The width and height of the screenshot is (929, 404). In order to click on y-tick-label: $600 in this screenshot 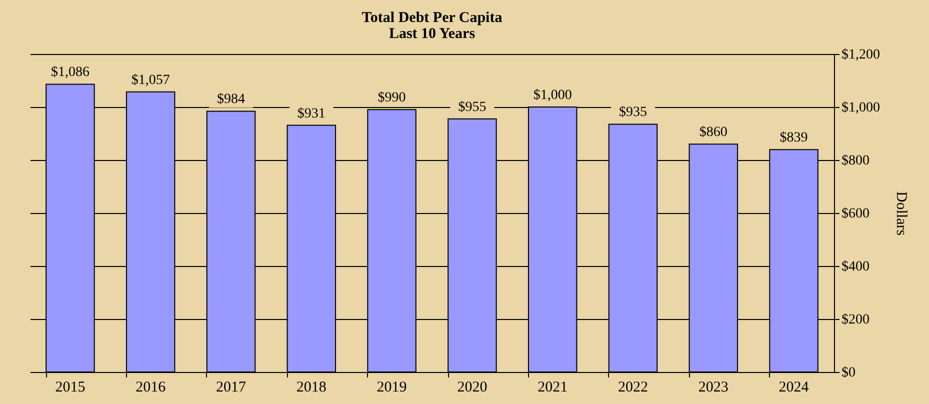, I will do `click(856, 214)`.